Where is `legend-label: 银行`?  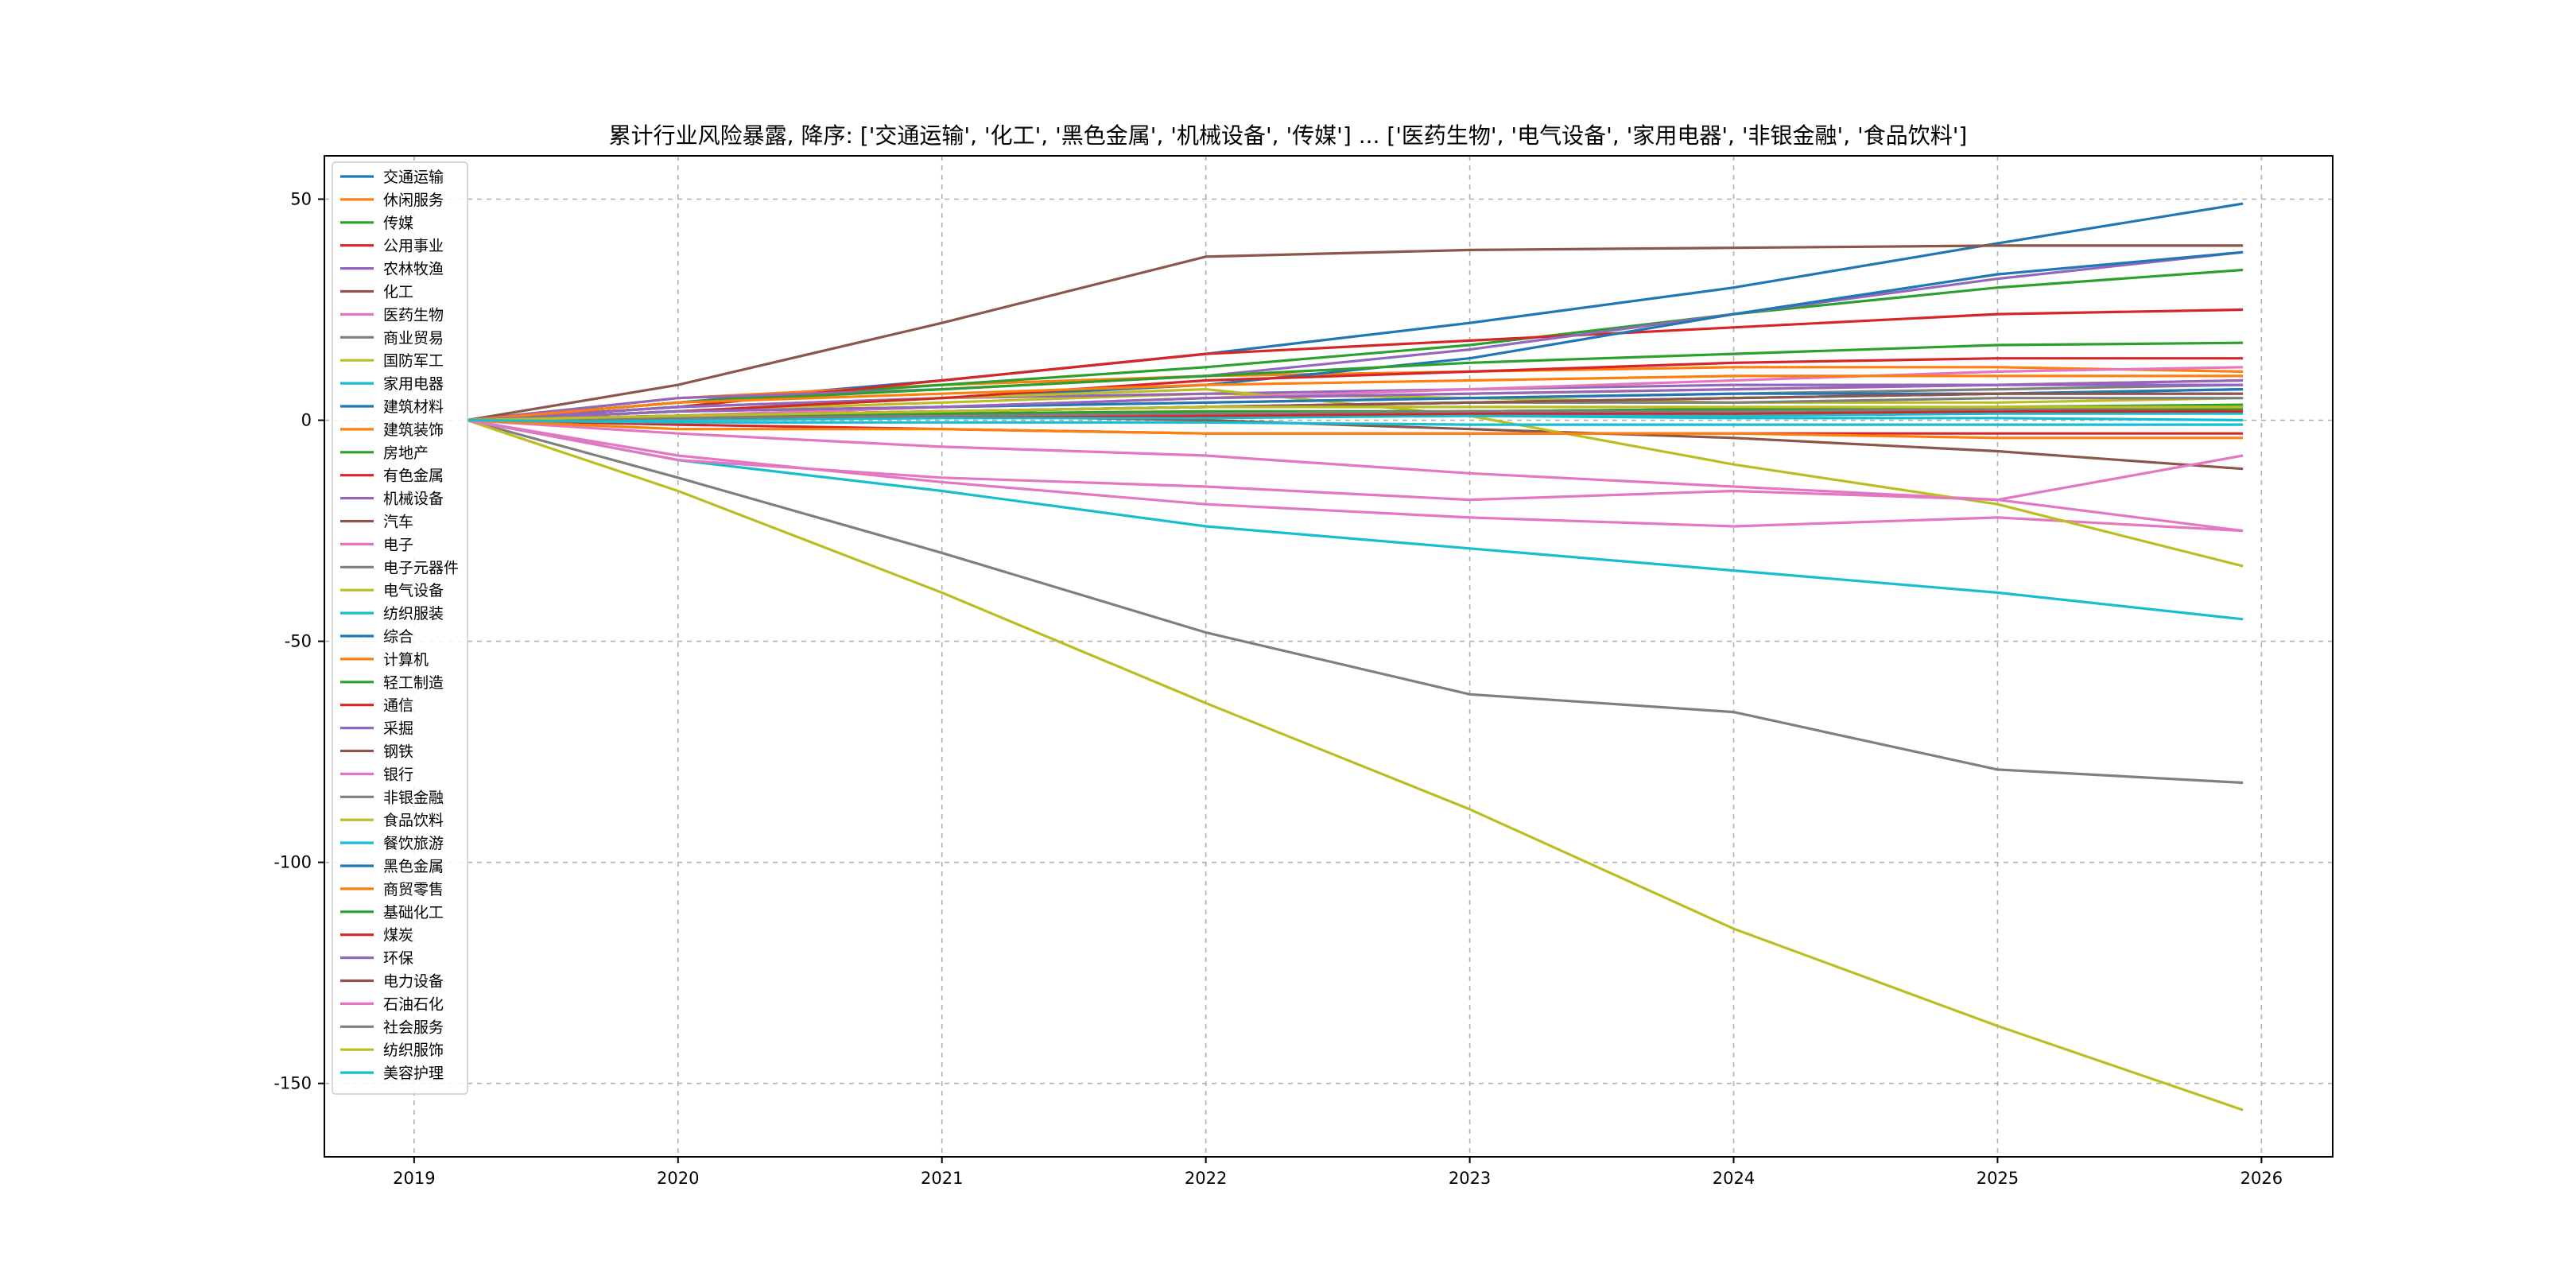
legend-label: 银行 is located at coordinates (398, 774).